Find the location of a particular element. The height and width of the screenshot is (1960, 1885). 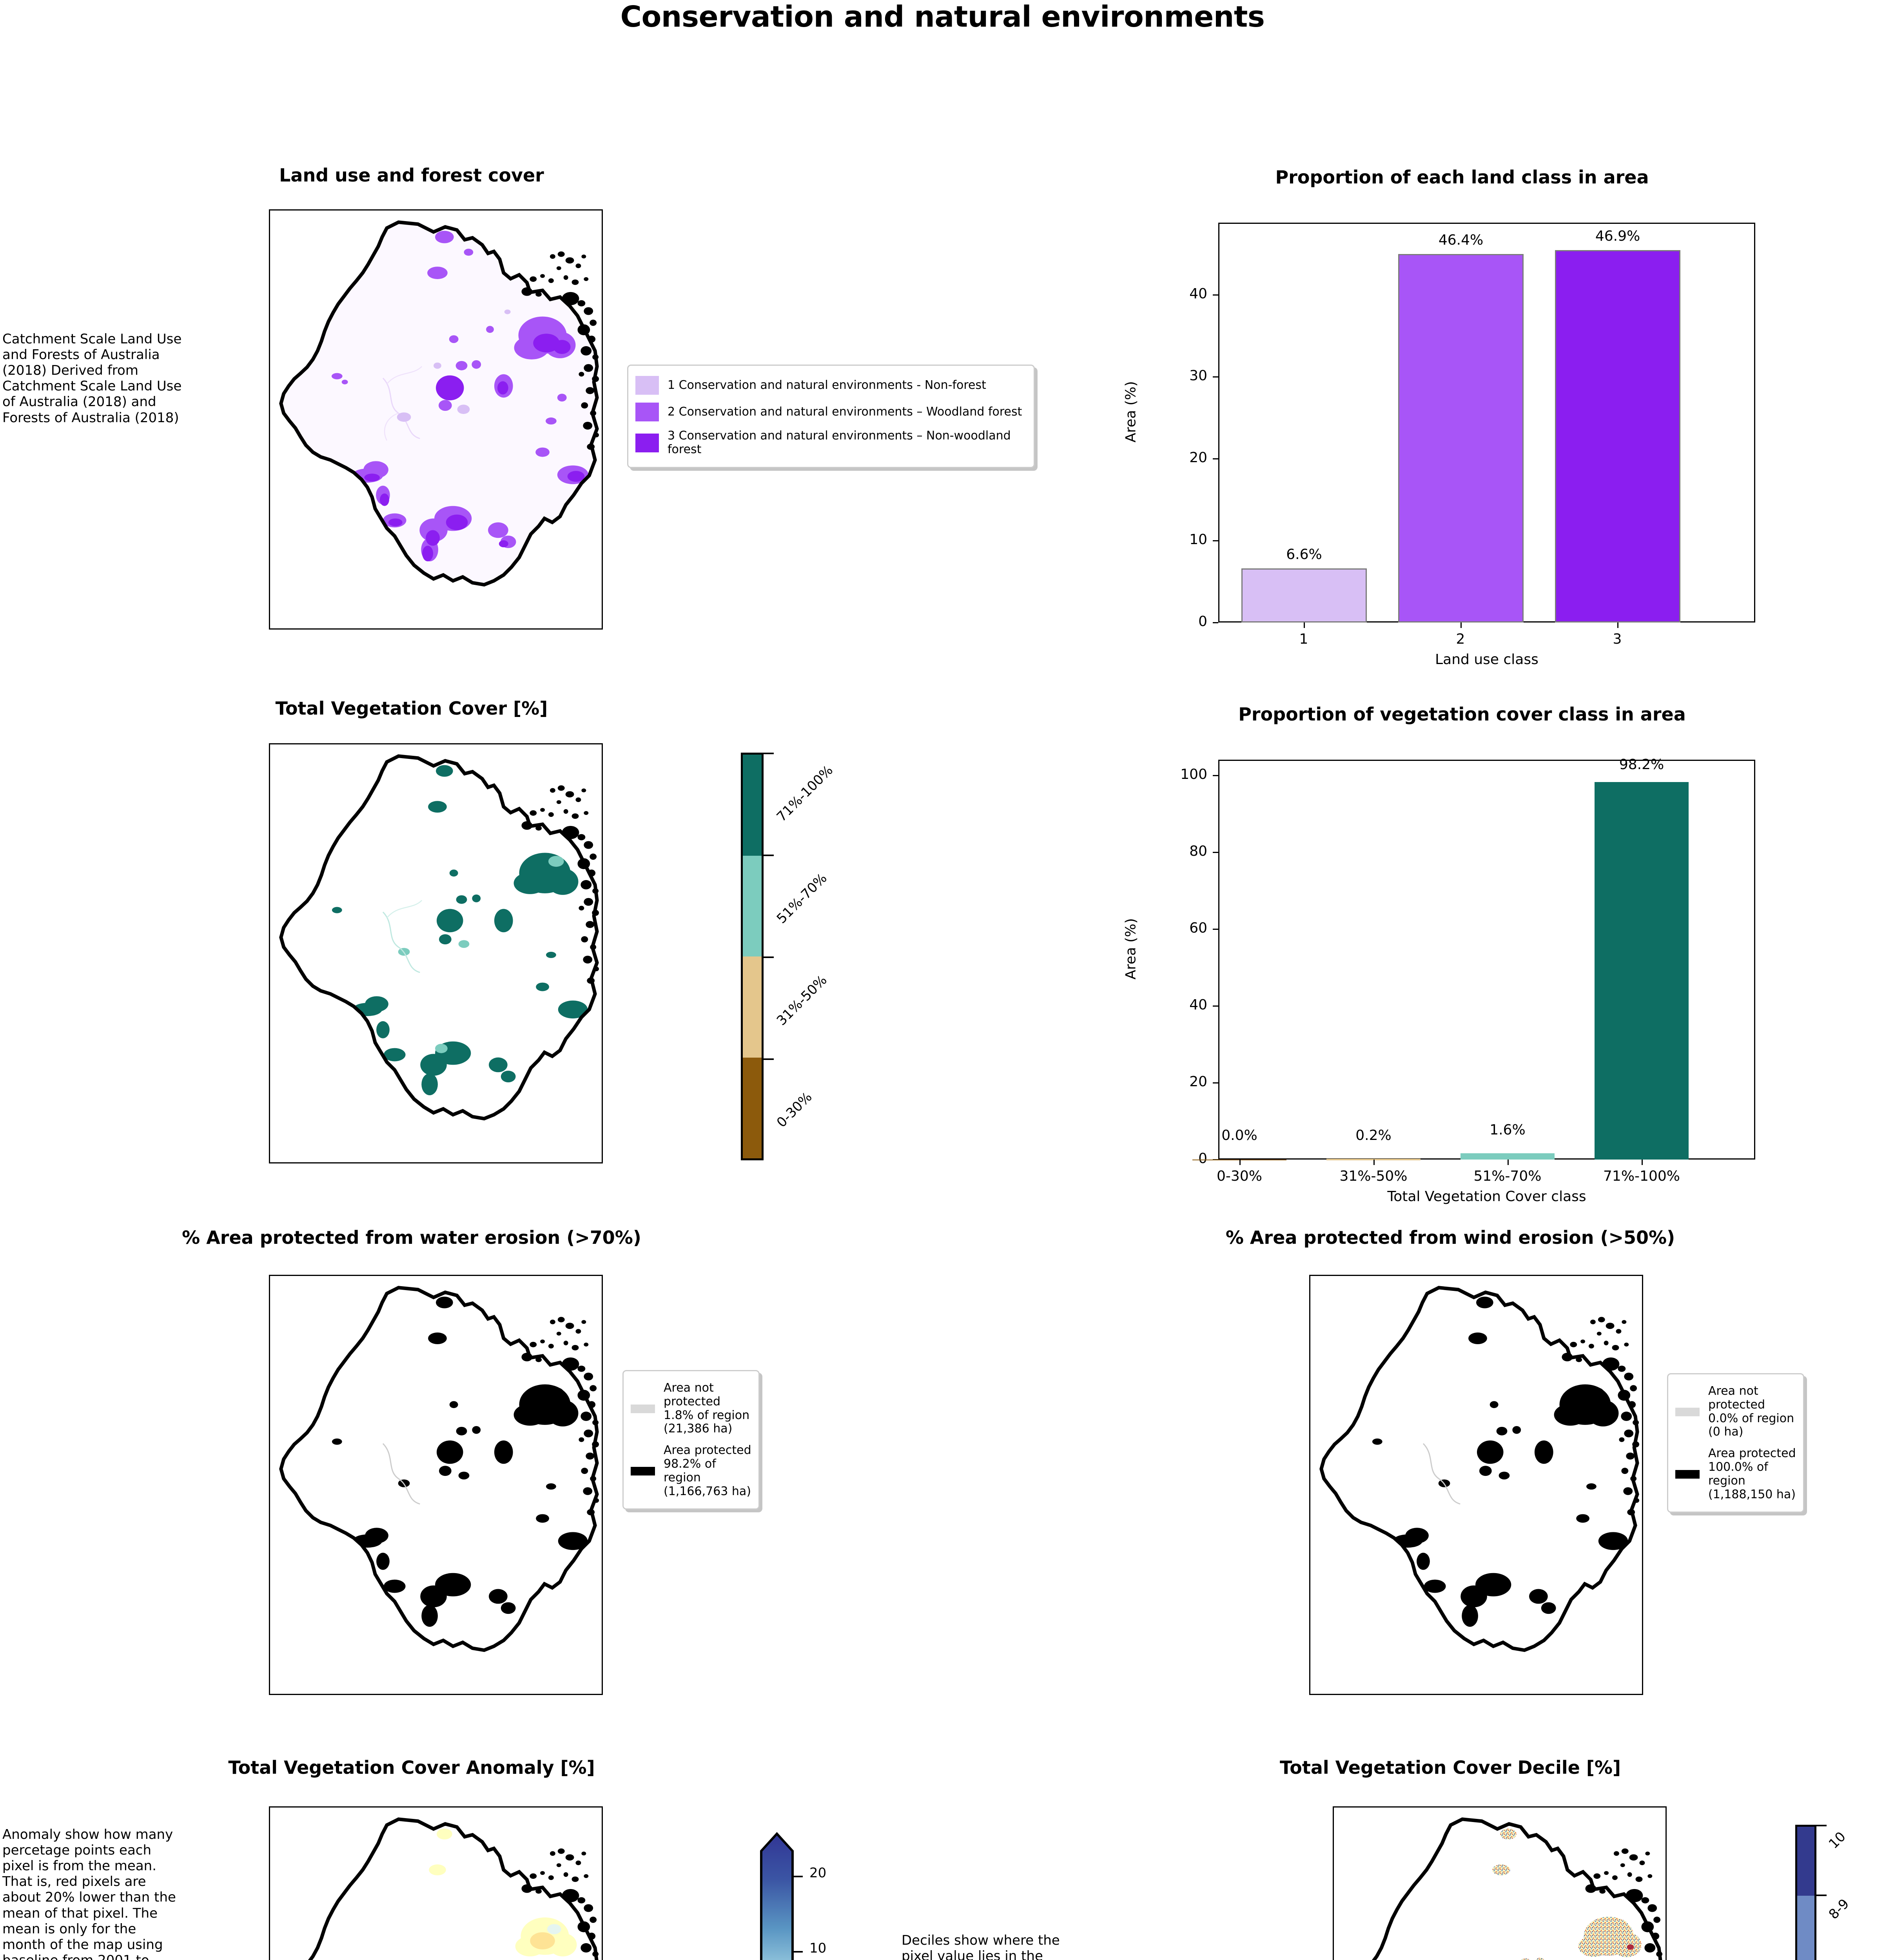

x-tick-1: 1 is located at coordinates (1303, 639).